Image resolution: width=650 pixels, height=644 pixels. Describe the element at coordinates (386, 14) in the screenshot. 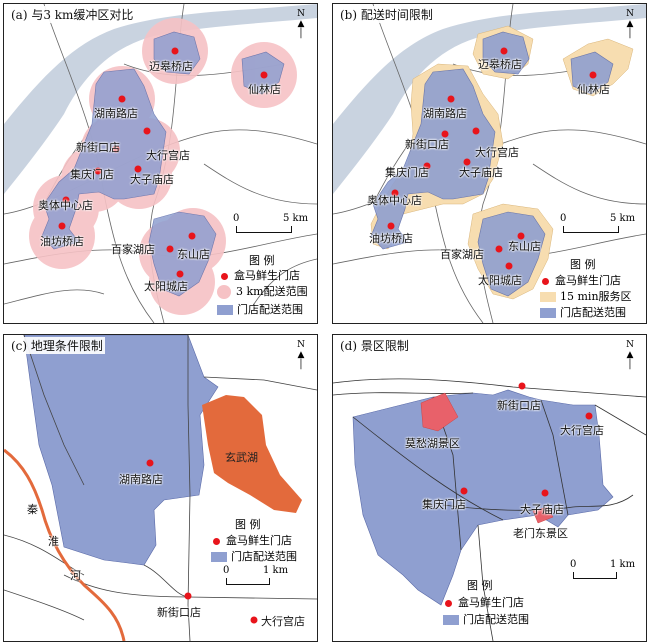

I see `panel-b-title: (b) 配送时间限制` at that location.